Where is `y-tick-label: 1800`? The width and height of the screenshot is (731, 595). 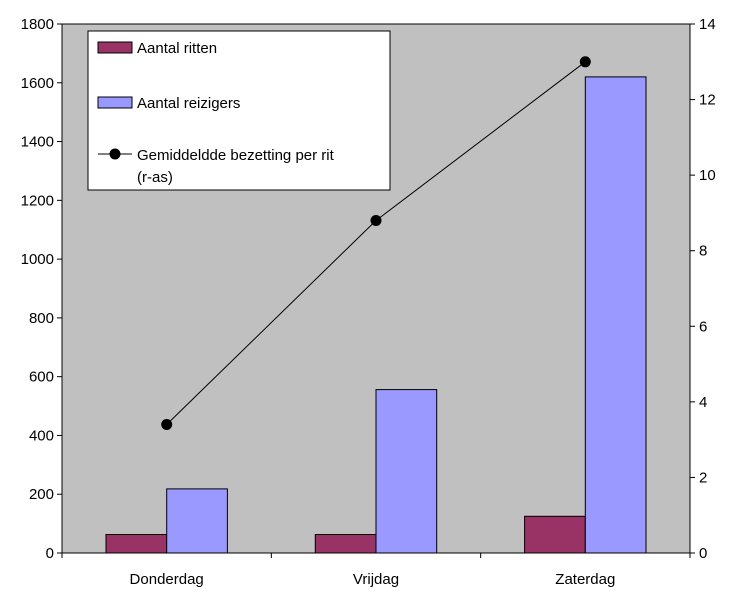 y-tick-label: 1800 is located at coordinates (37, 24).